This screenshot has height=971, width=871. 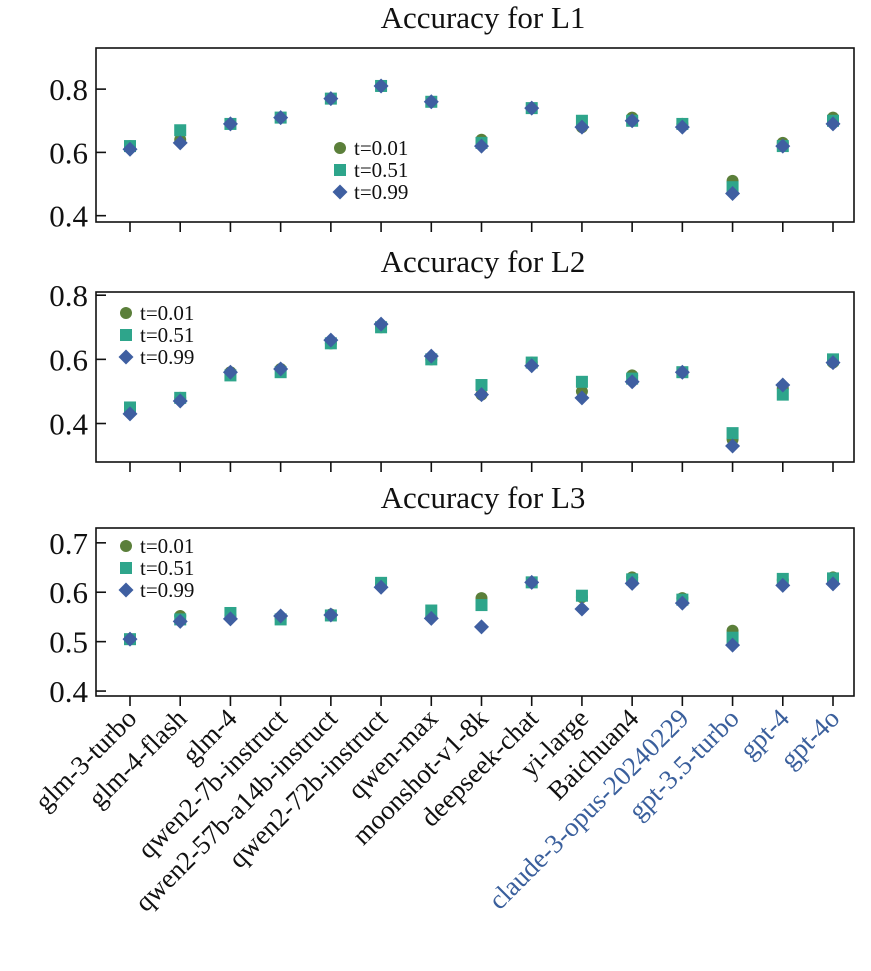 What do you see at coordinates (483, 261) in the screenshot?
I see `panel-title: Accuracy for L2` at bounding box center [483, 261].